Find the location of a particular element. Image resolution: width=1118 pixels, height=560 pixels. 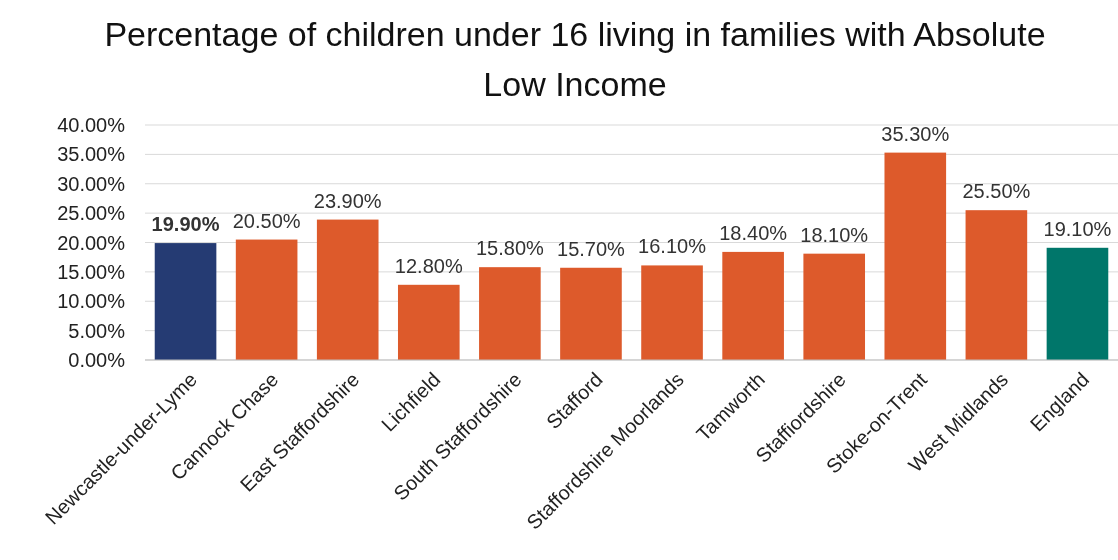

y-tick-label: 35.00% is located at coordinates (91, 154).